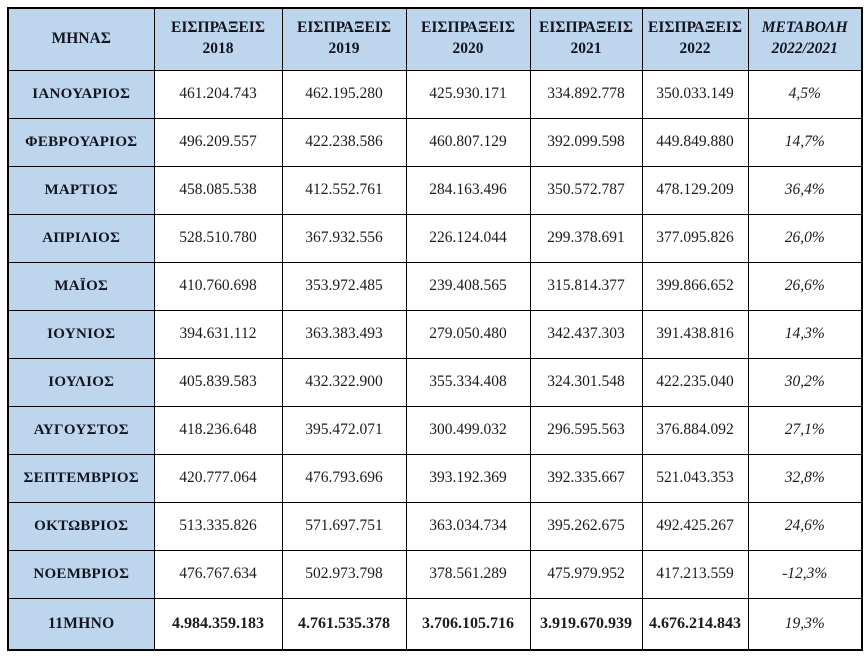 The image size is (868, 663). I want to click on value-cell-2021: 324.301.548, so click(586, 382).